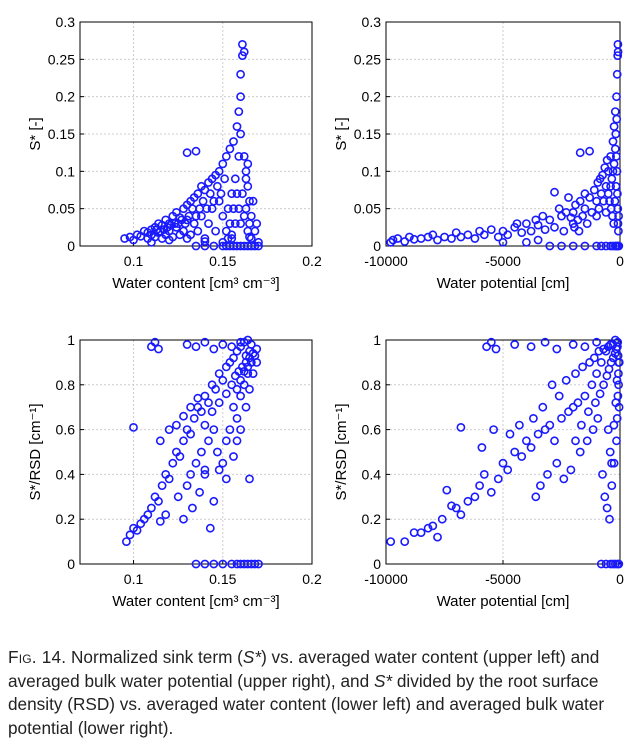 The height and width of the screenshot is (748, 642). I want to click on y-tick-label: 0.6, so click(66, 430).